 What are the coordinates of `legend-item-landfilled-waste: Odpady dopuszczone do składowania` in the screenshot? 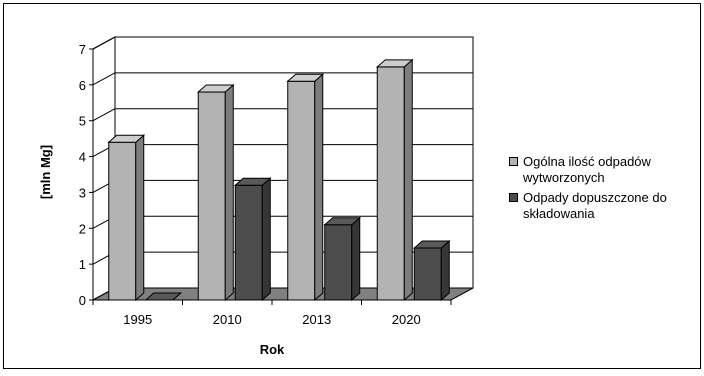 It's located at (606, 206).